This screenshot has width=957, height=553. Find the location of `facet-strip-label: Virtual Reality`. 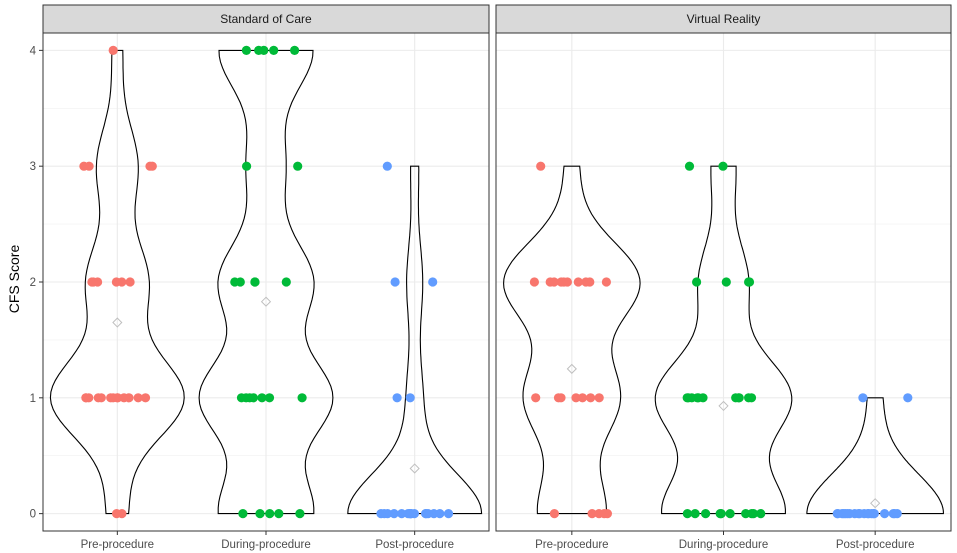

facet-strip-label: Virtual Reality is located at coordinates (724, 19).